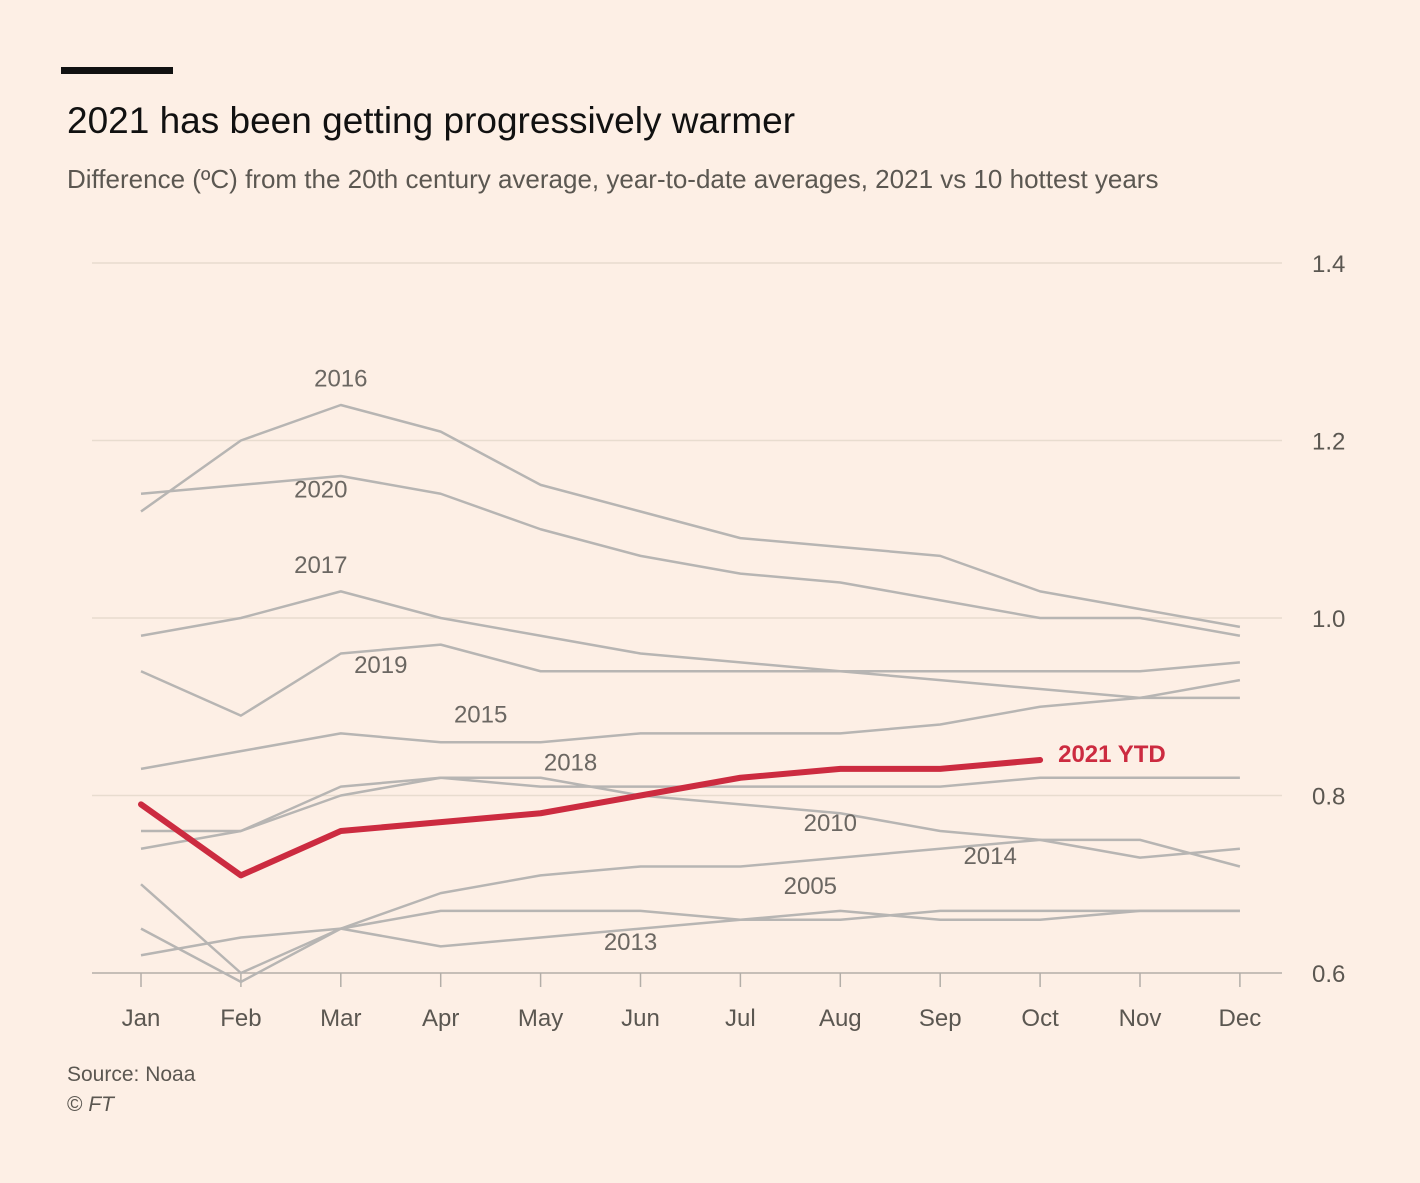  Describe the element at coordinates (630, 942) in the screenshot. I see `series-label-2013: 2013` at that location.